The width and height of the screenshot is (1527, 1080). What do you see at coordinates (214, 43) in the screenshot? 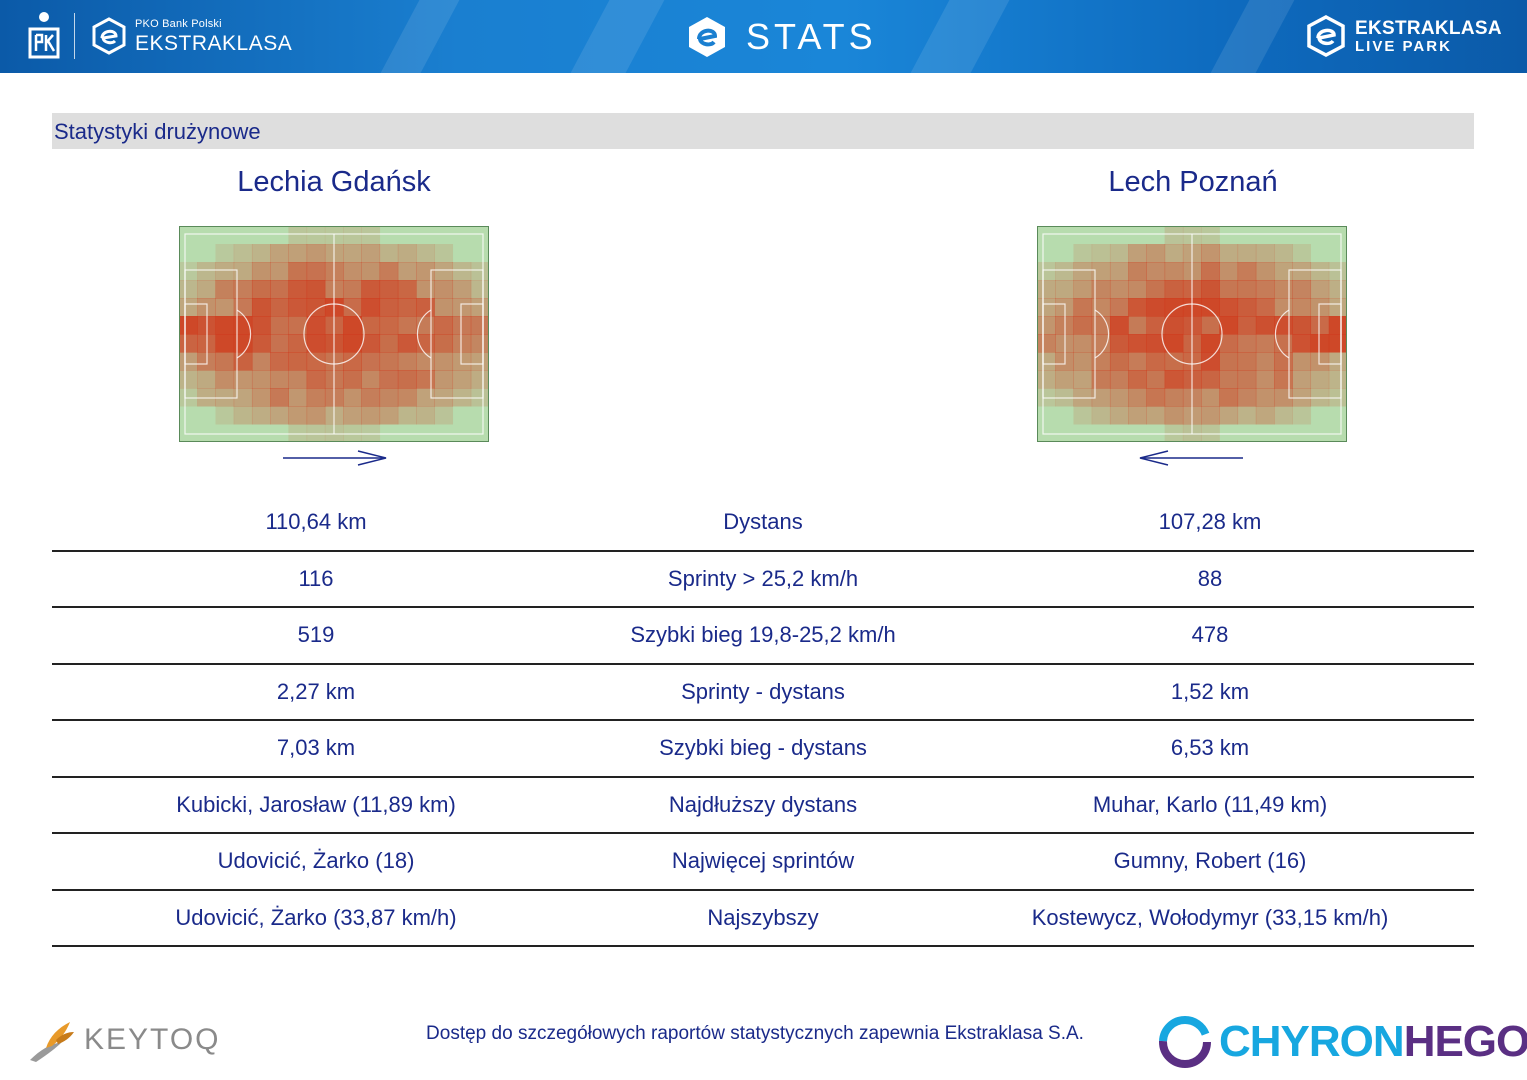
I see `brand-big-text: EKSTRAKLASA` at bounding box center [214, 43].